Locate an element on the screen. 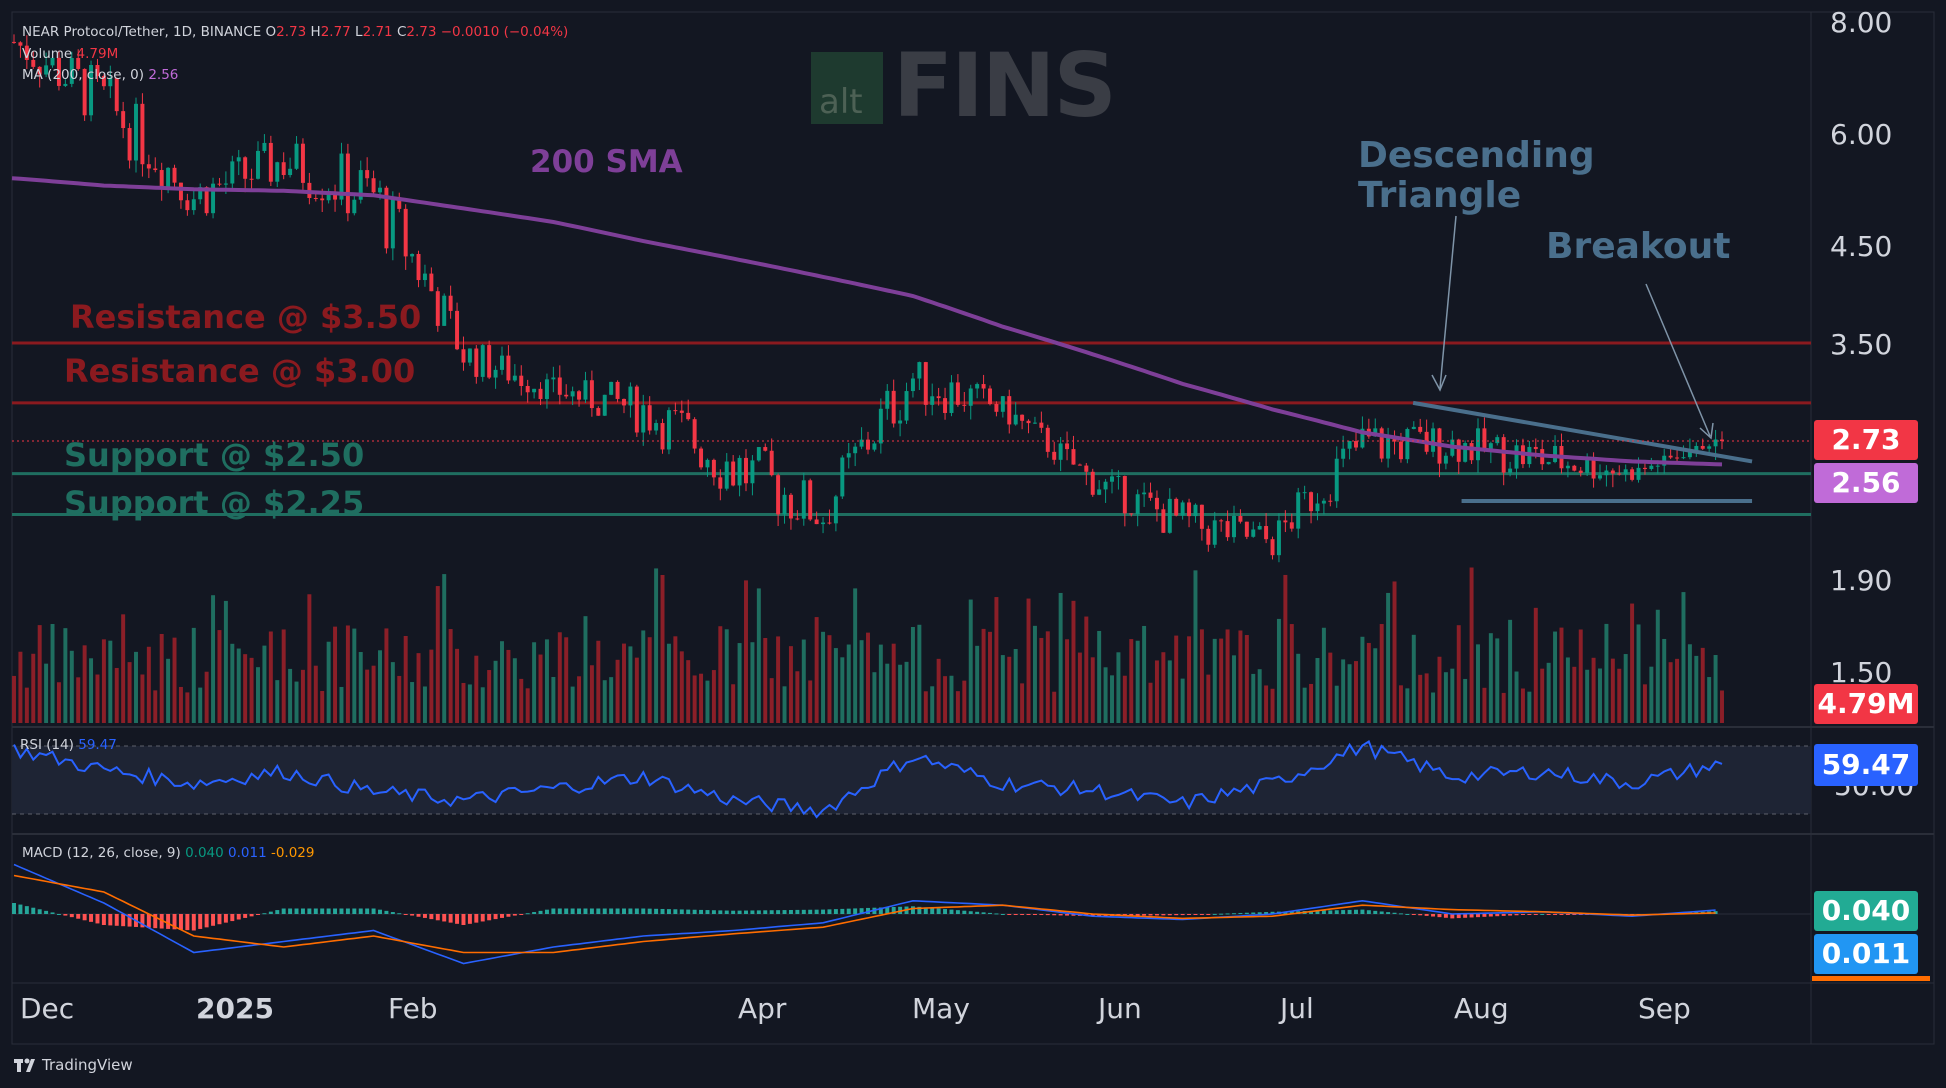 The image size is (1946, 1088). pattern-label-line2: Triangle is located at coordinates (1440, 195).